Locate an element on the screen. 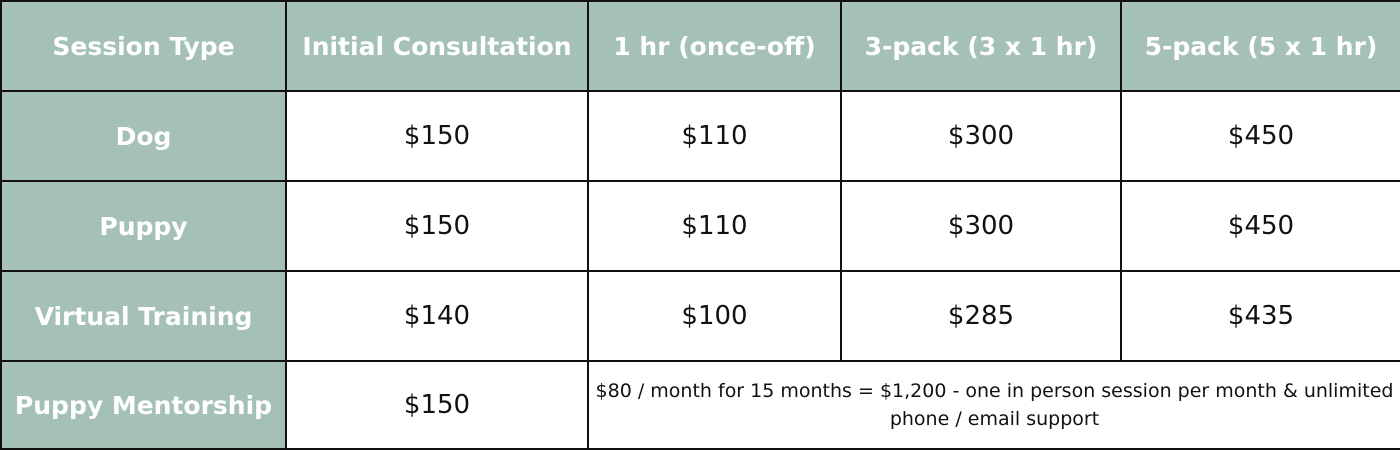  header-3-pack: 3-pack (3 x 1 hr) is located at coordinates (981, 46).